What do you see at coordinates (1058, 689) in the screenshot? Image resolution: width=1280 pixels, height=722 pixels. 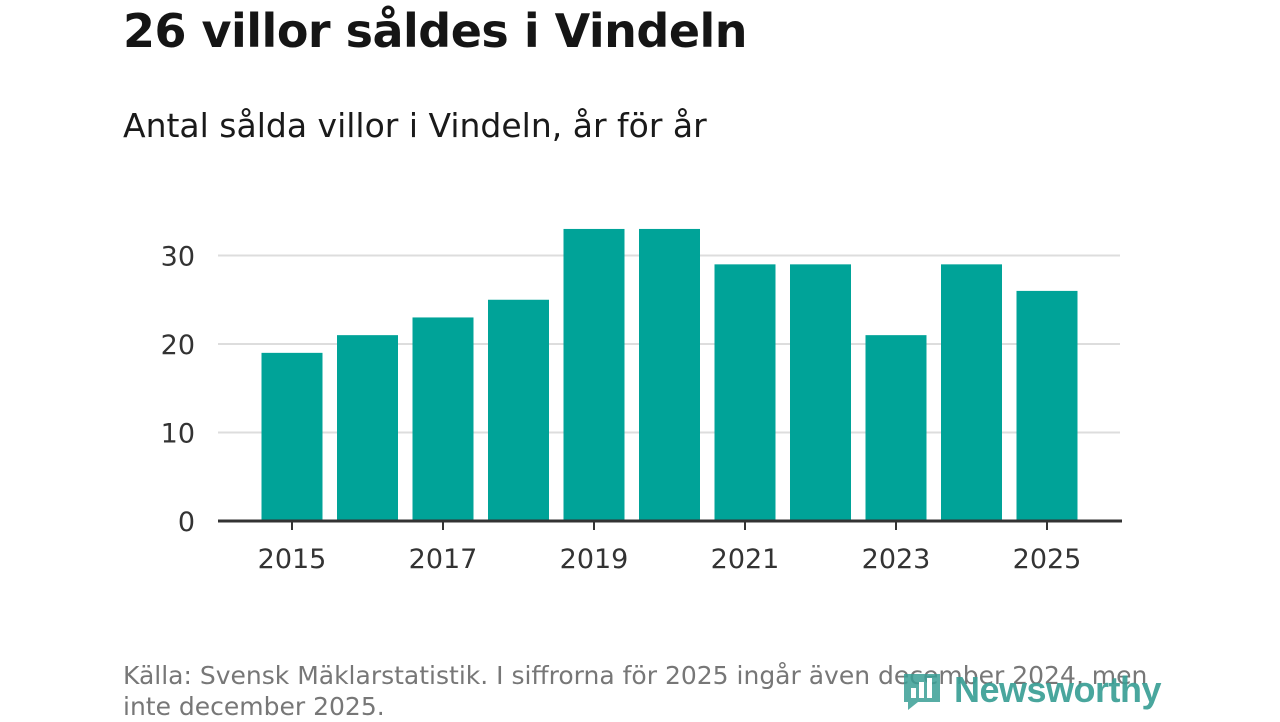 I see `newsworthy-logo-text: Newsworthy` at bounding box center [1058, 689].